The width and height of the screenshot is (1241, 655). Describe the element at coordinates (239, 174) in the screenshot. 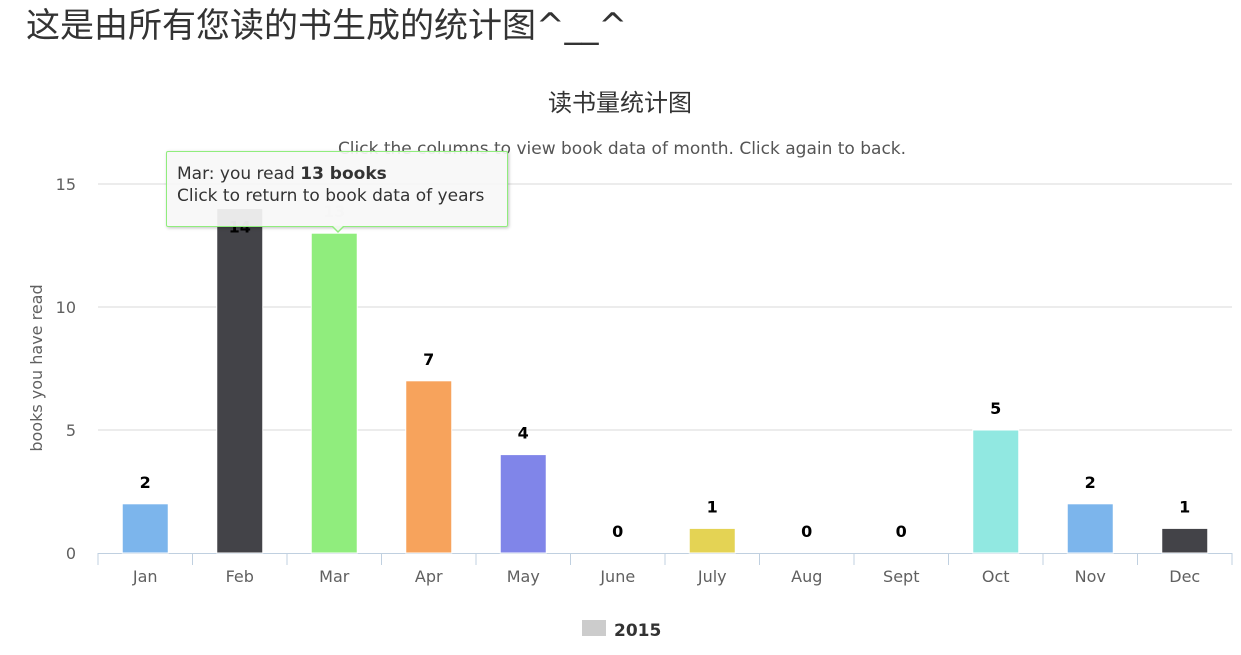

I see `tooltip-prefix: Mar: you read` at that location.